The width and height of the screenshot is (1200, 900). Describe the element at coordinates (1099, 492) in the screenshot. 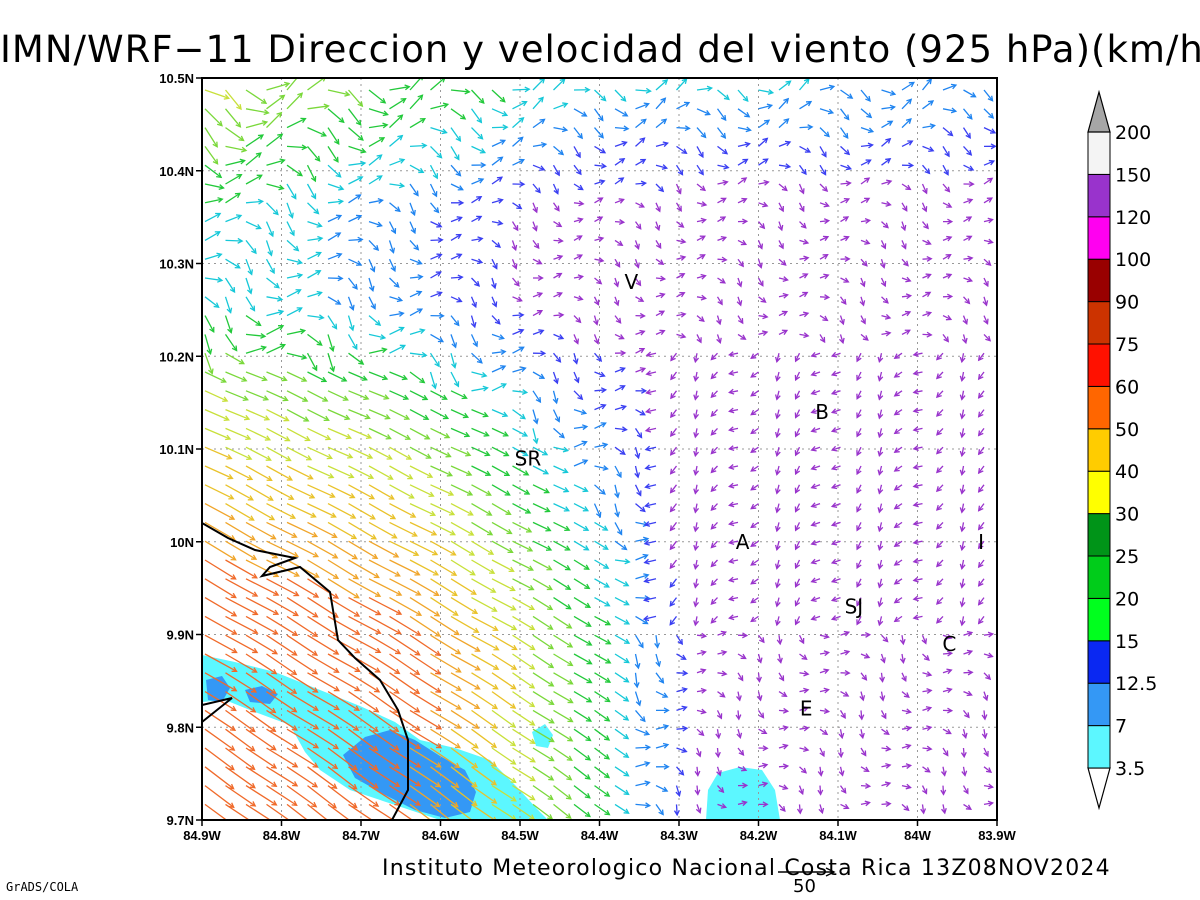

I see `colorbar-box` at that location.